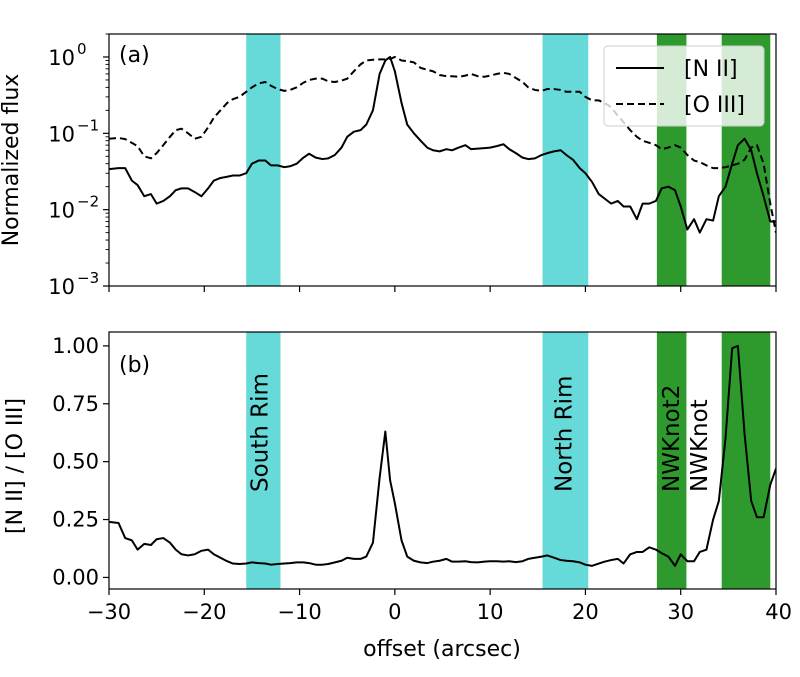 Image resolution: width=800 pixels, height=677 pixels. Describe the element at coordinates (490, 612) in the screenshot. I see `panel-b-xtick-label-4: 10` at that location.